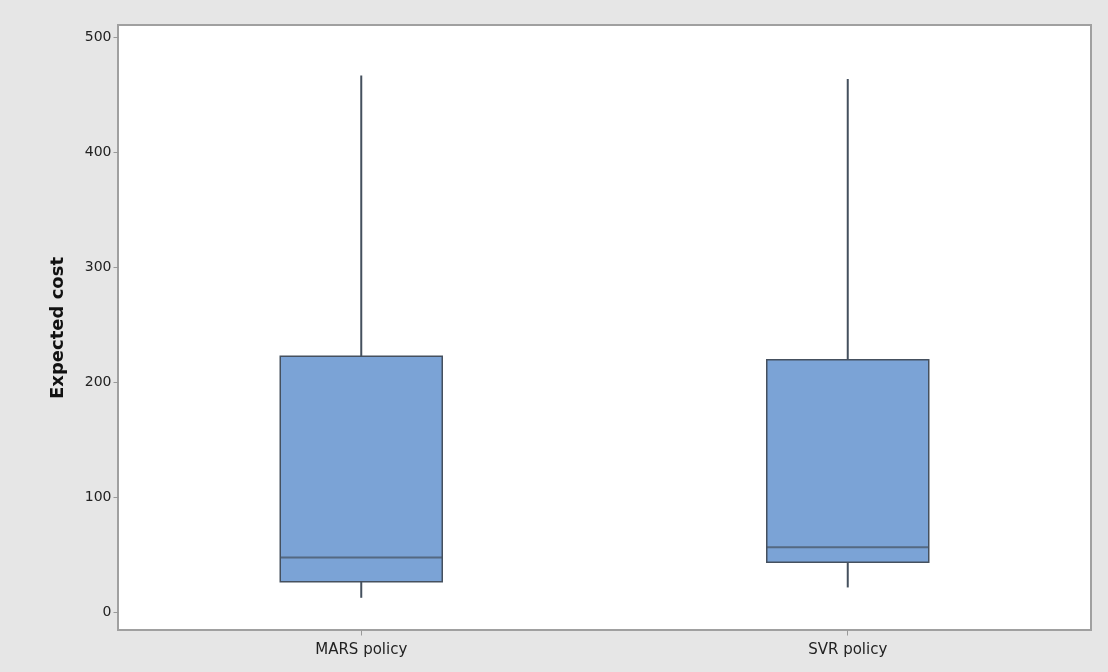 The height and width of the screenshot is (672, 1108). What do you see at coordinates (98, 151) in the screenshot?
I see `y-tick-label: 400` at bounding box center [98, 151].